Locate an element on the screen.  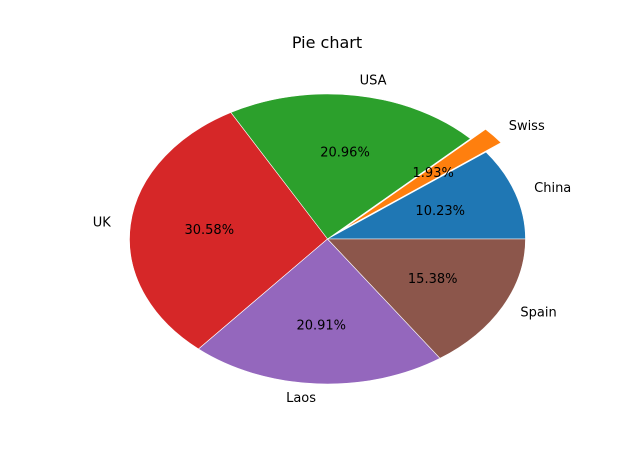
category-label-uk: UK is located at coordinates (102, 223).